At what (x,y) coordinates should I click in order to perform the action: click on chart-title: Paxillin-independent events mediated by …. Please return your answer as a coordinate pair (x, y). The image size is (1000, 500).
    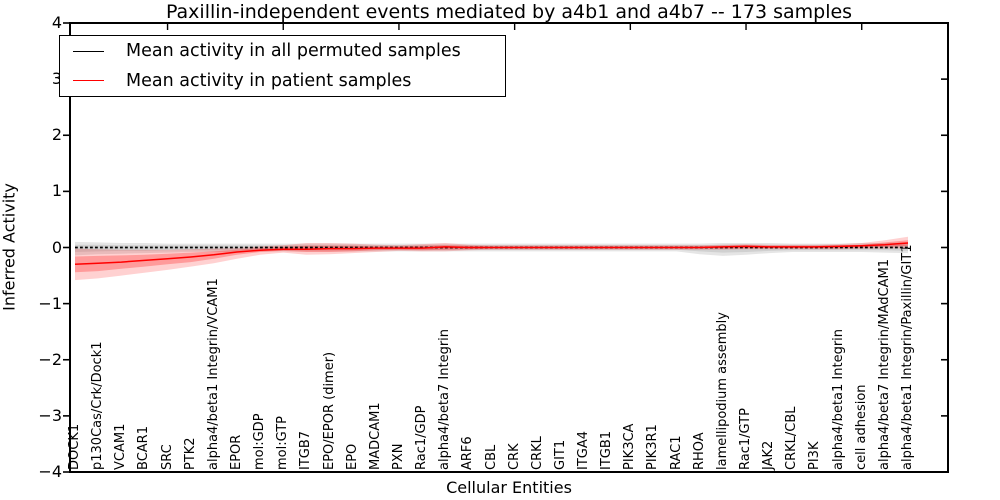
    Looking at the image, I should click on (509, 12).